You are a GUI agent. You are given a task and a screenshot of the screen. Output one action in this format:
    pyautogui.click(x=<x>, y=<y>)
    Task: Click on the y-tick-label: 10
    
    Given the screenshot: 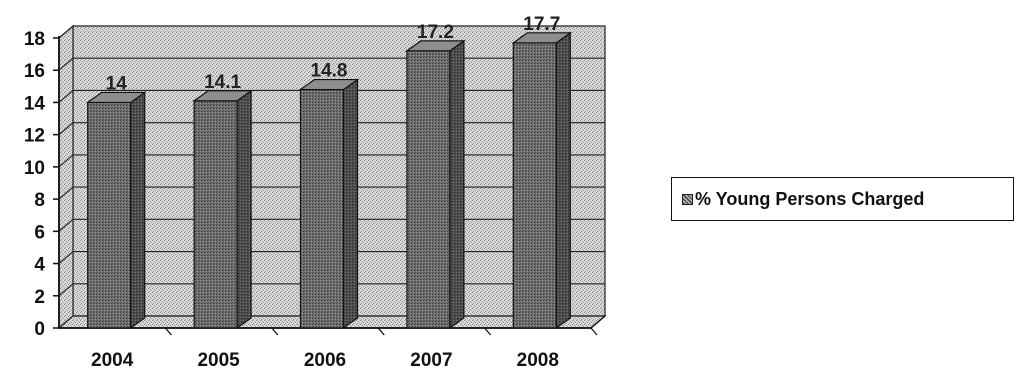 What is the action you would take?
    pyautogui.click(x=34, y=168)
    